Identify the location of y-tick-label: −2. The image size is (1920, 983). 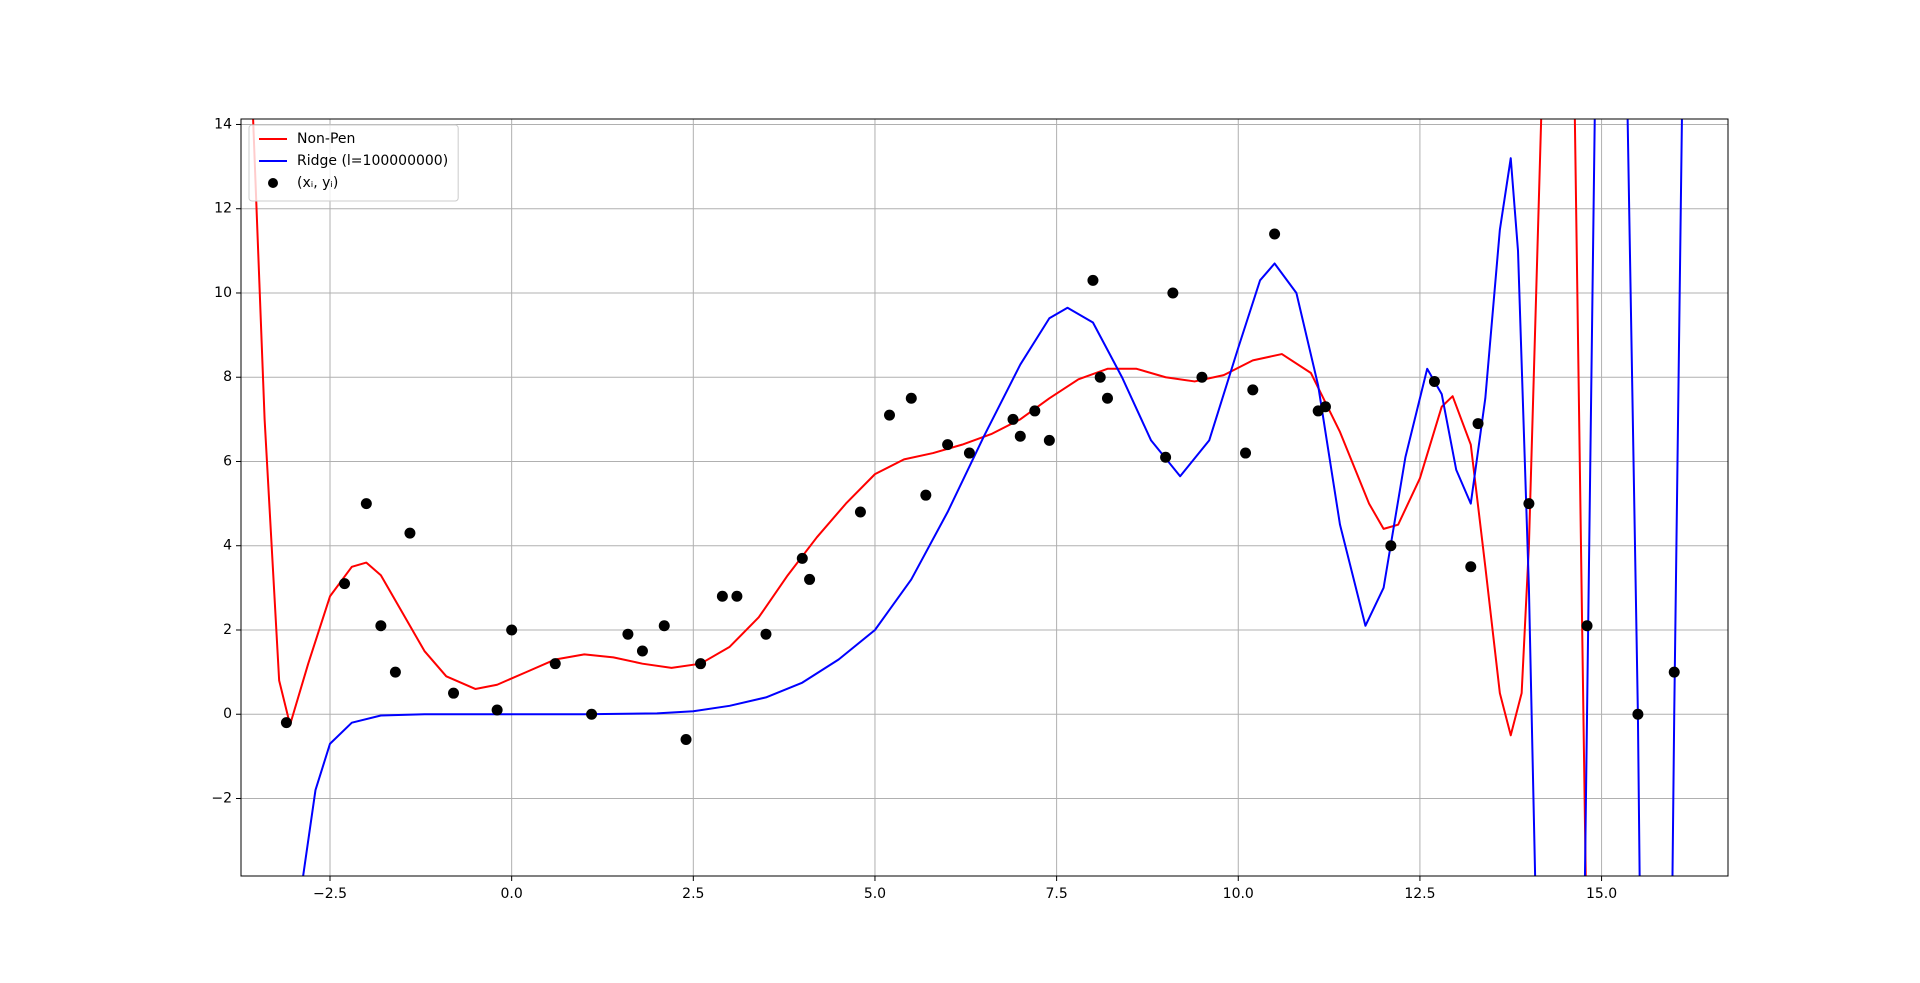
(221, 798).